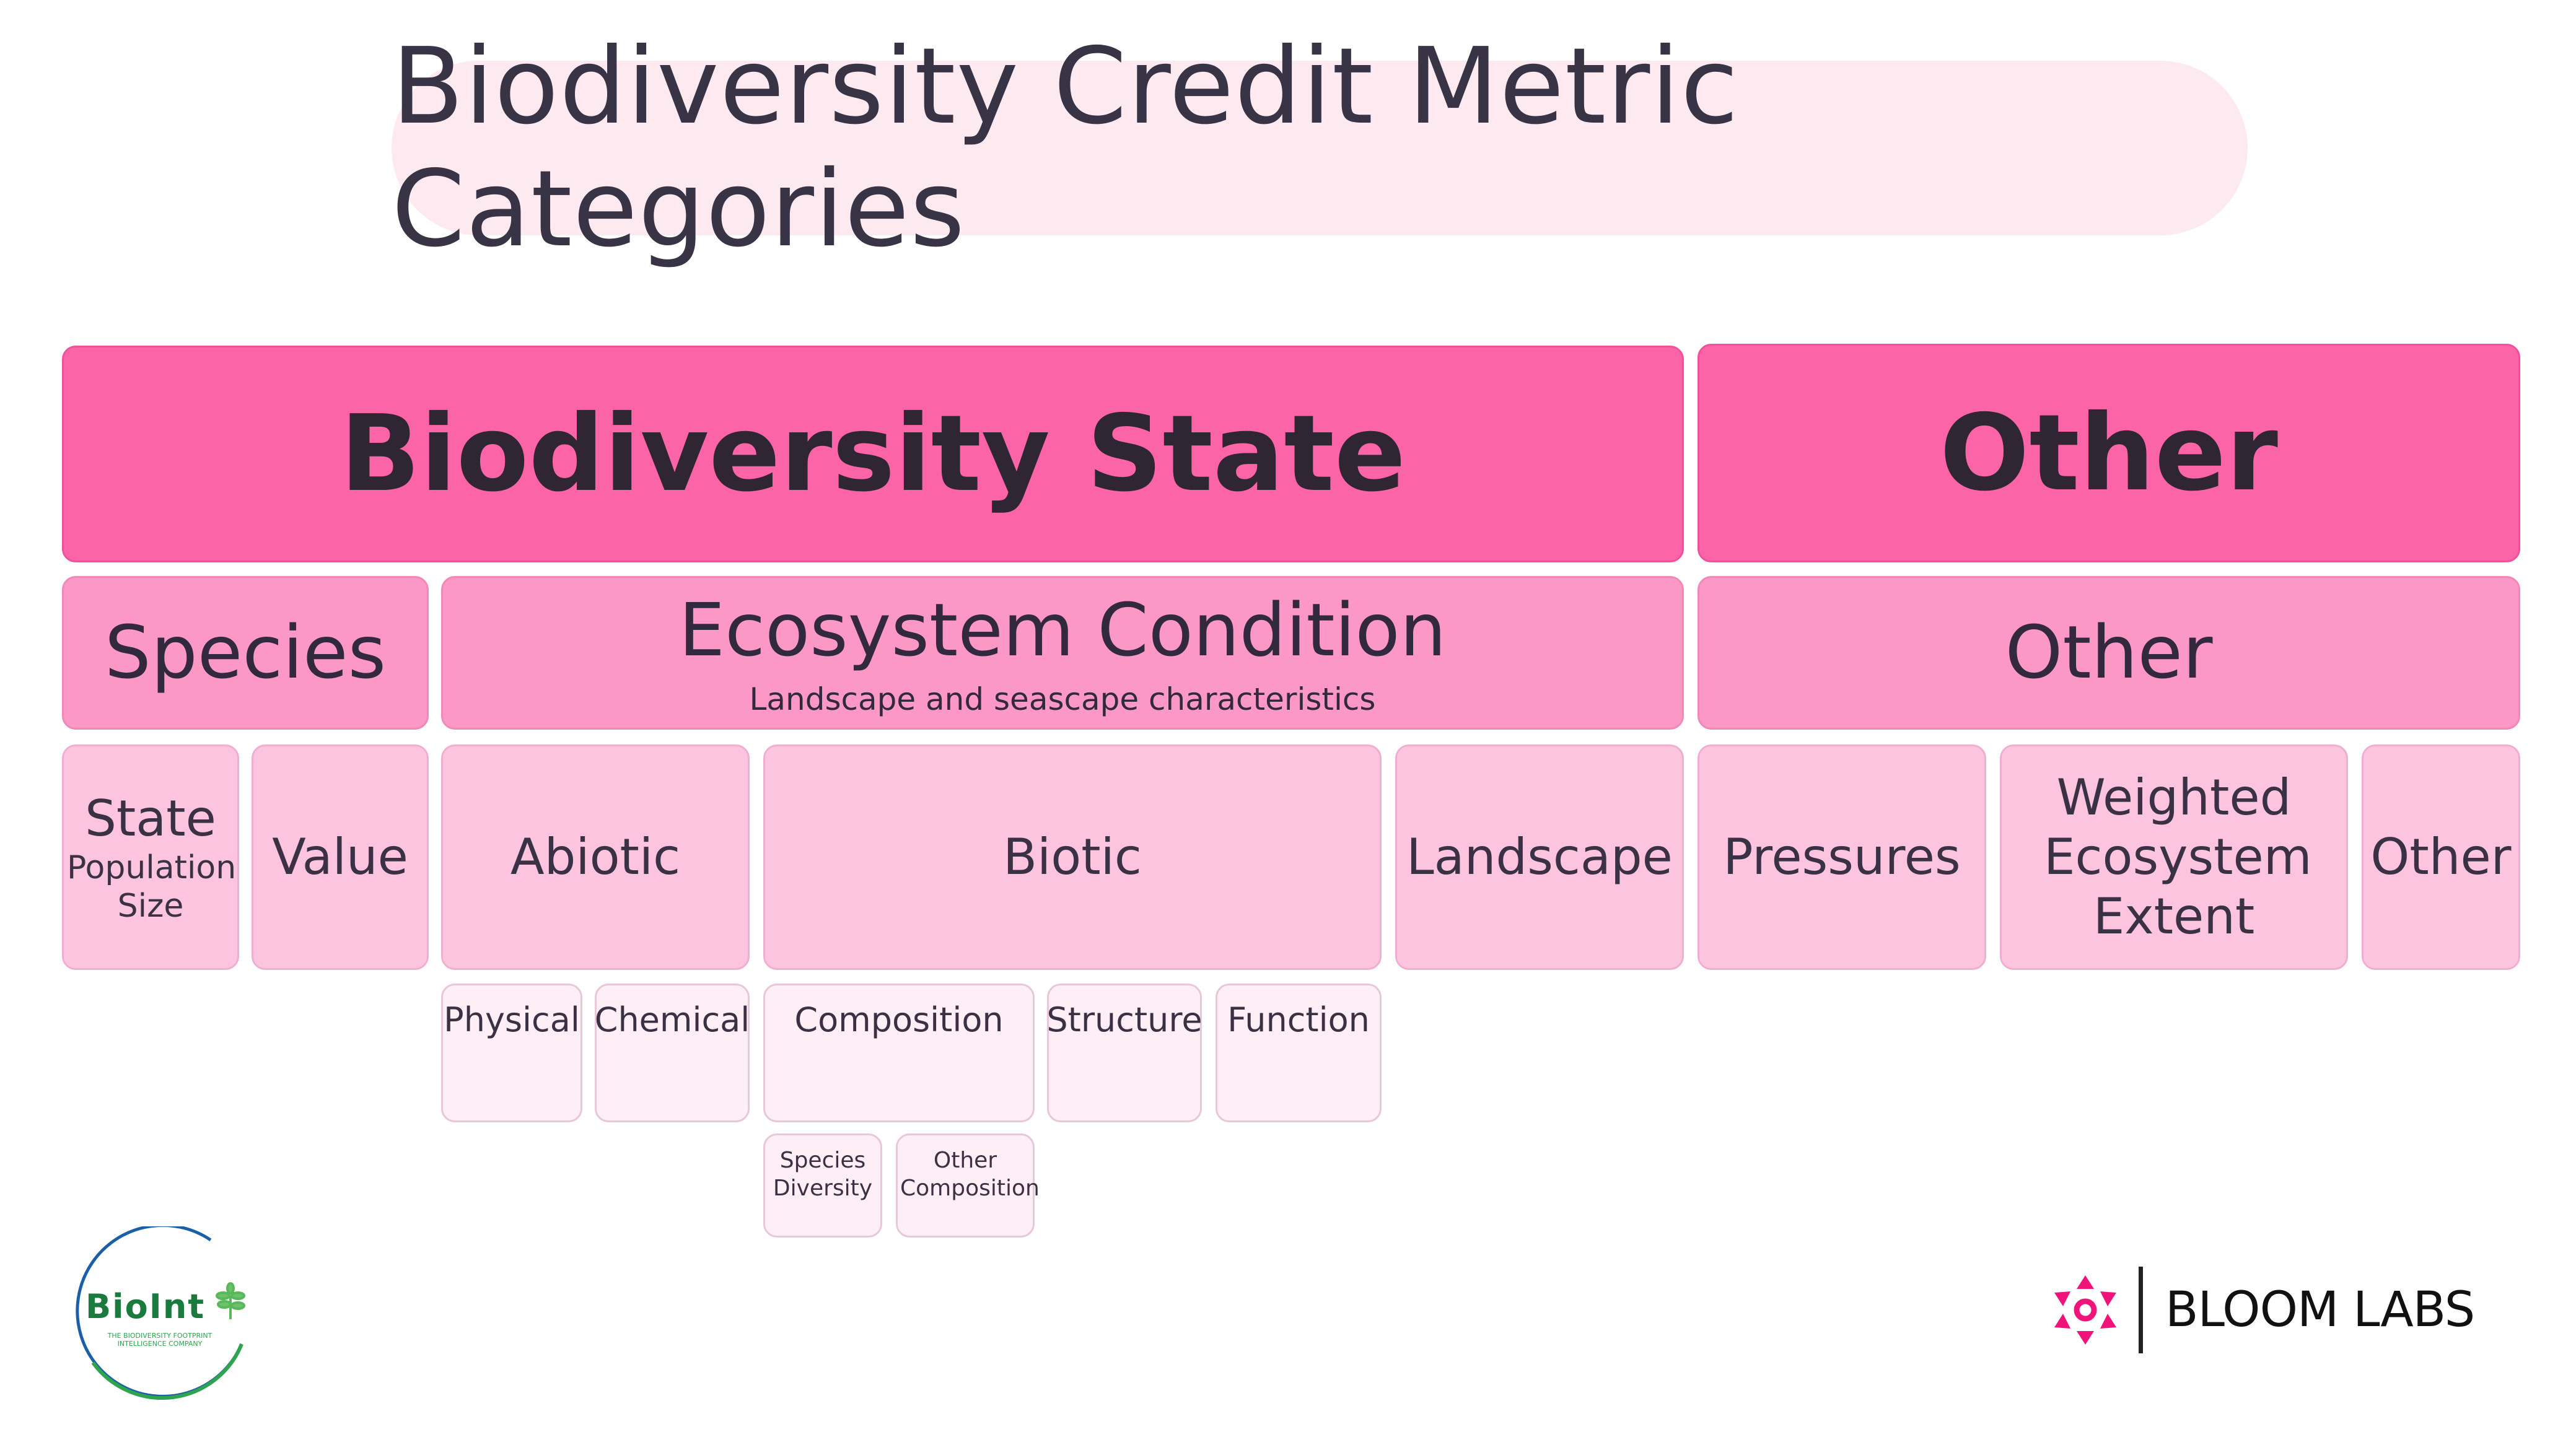  I want to click on weighted-ecosystem-extent-box: Weighted Ecosystem Extent, so click(2174, 857).